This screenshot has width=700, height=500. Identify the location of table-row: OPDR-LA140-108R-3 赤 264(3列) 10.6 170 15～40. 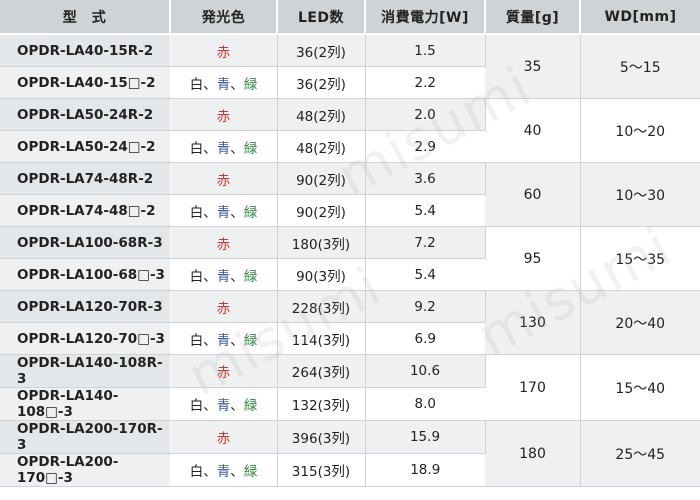
(350, 387).